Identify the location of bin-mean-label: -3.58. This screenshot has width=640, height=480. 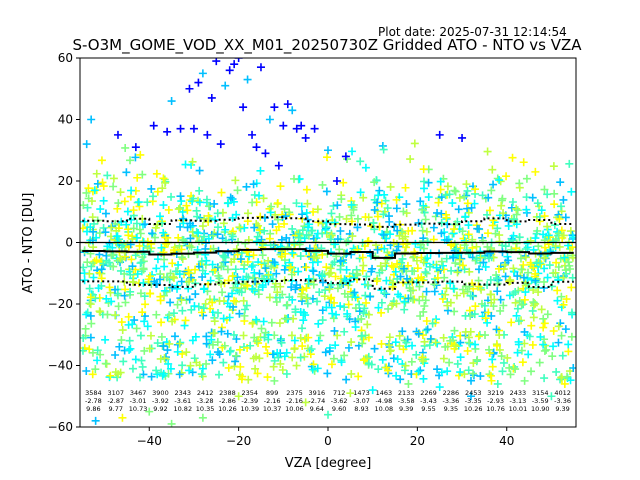
(406, 401).